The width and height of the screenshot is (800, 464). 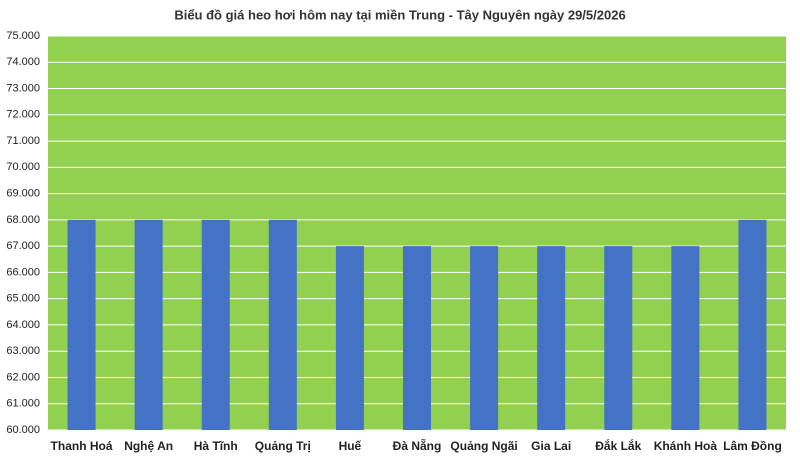 I want to click on x-tick-label: Quảng Ngãi, so click(x=483, y=446).